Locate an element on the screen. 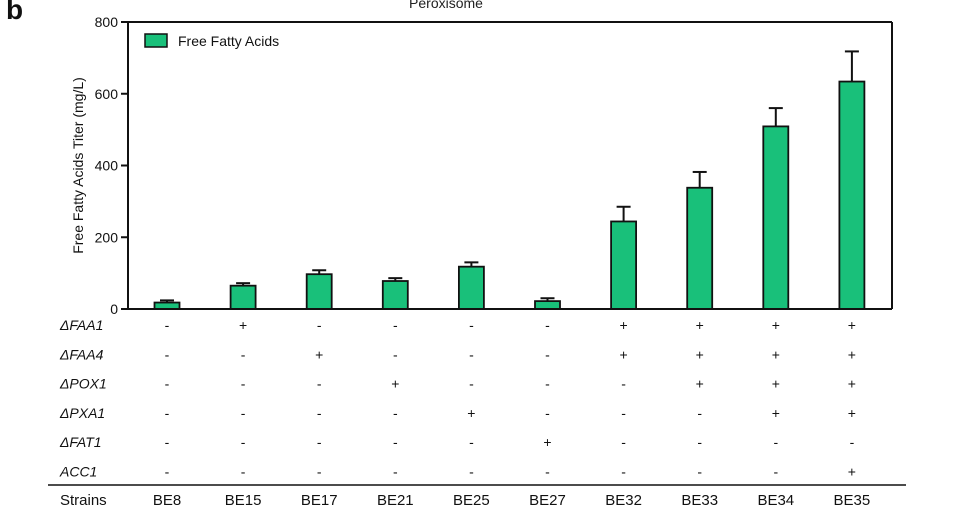  genotype-label: ΔPXA1 is located at coordinates (82, 413).